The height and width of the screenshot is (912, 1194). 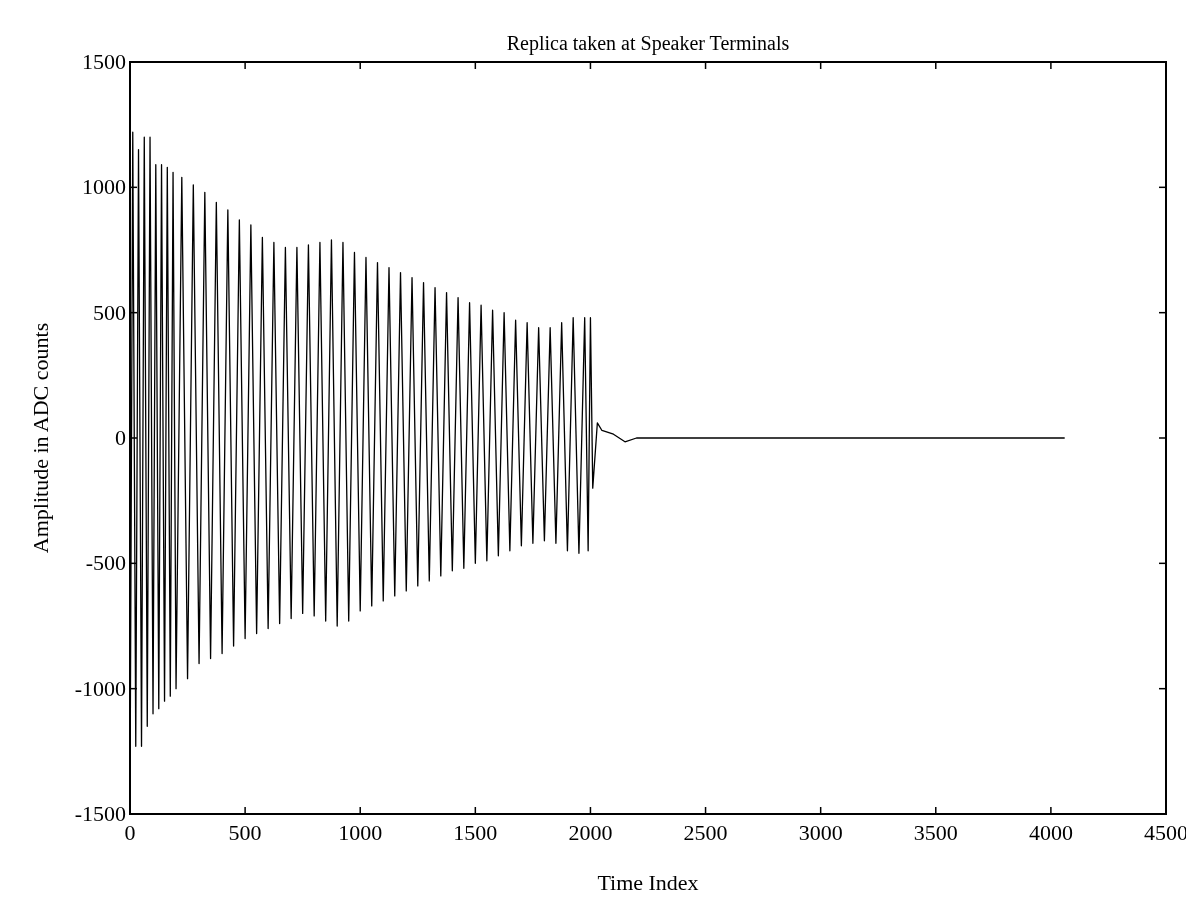 I want to click on y-tick-label: 1500, so click(x=104, y=61).